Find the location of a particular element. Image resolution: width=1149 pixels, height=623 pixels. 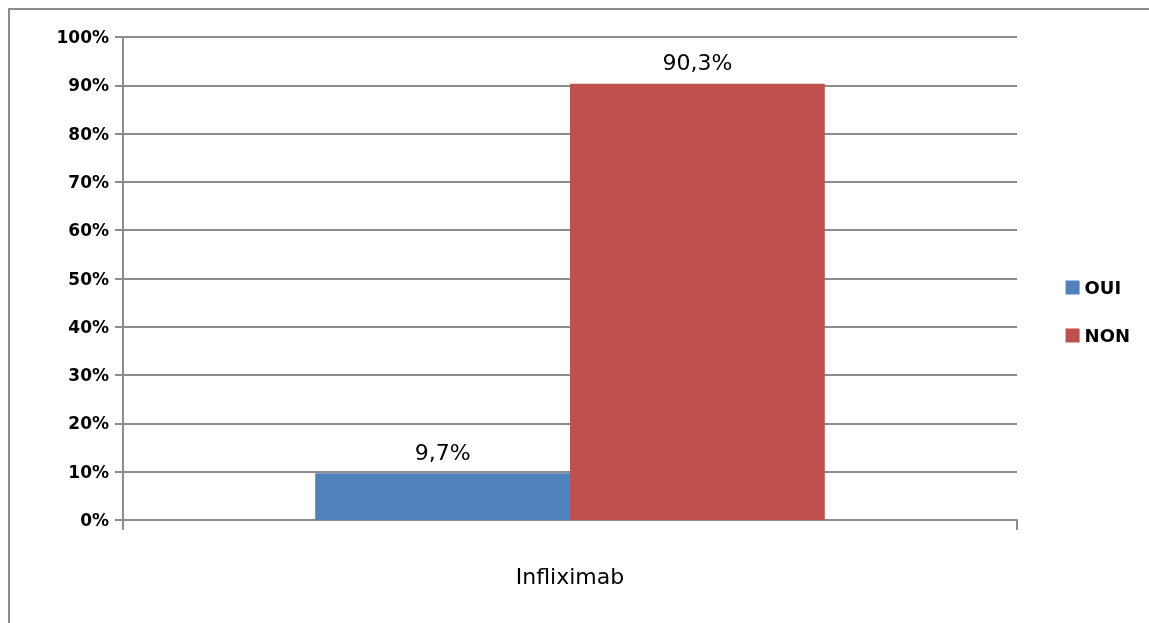

data-label: 9,7% is located at coordinates (442, 452).